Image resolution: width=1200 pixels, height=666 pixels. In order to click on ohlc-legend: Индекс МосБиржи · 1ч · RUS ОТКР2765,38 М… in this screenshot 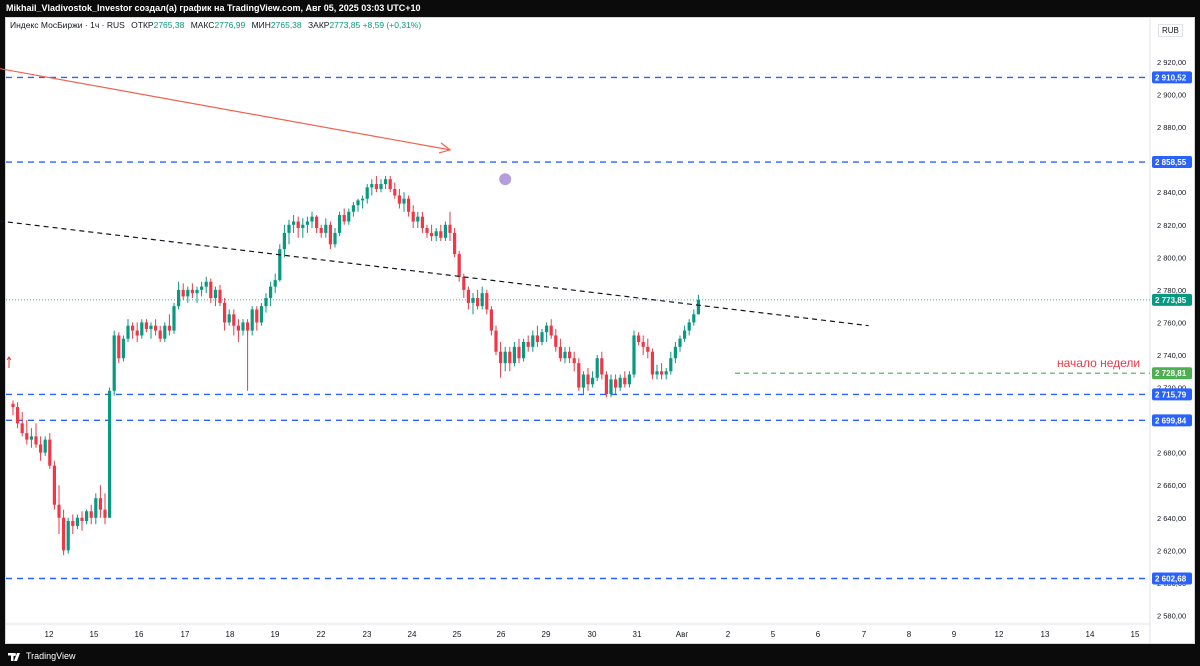, I will do `click(215, 25)`.